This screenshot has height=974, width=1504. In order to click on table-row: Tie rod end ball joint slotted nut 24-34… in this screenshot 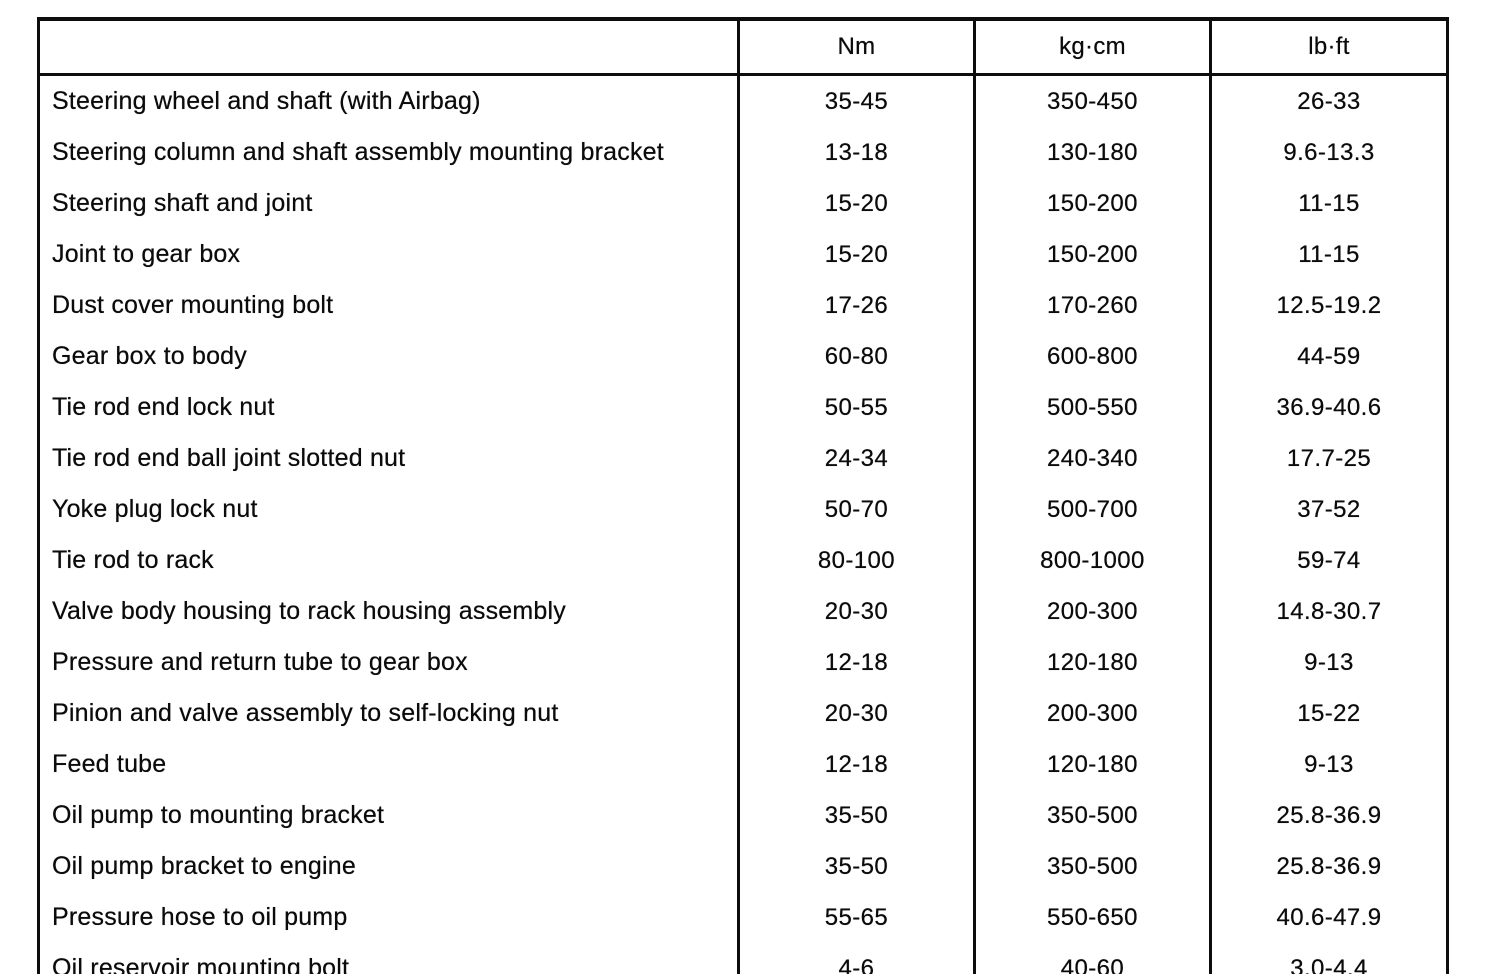, I will do `click(743, 458)`.